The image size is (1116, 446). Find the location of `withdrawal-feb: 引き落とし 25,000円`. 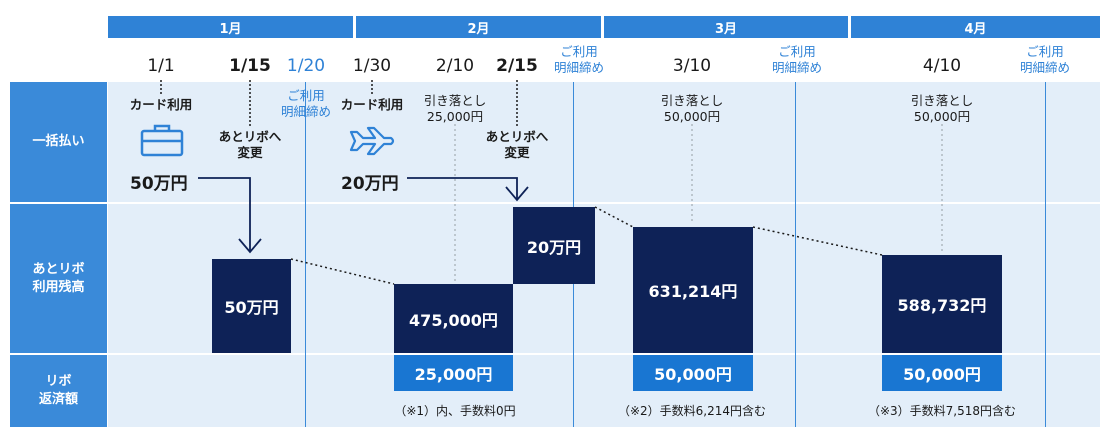

withdrawal-feb: 引き落とし 25,000円 is located at coordinates (455, 109).